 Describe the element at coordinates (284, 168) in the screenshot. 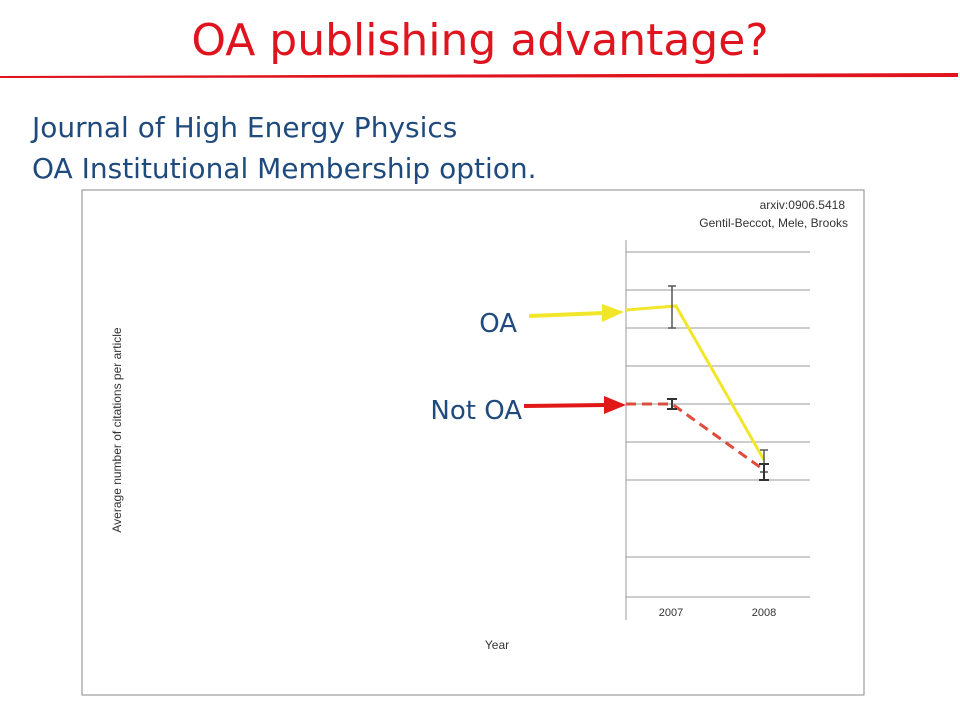

I see `subtitle-line: OA Institutional Membership option.` at that location.